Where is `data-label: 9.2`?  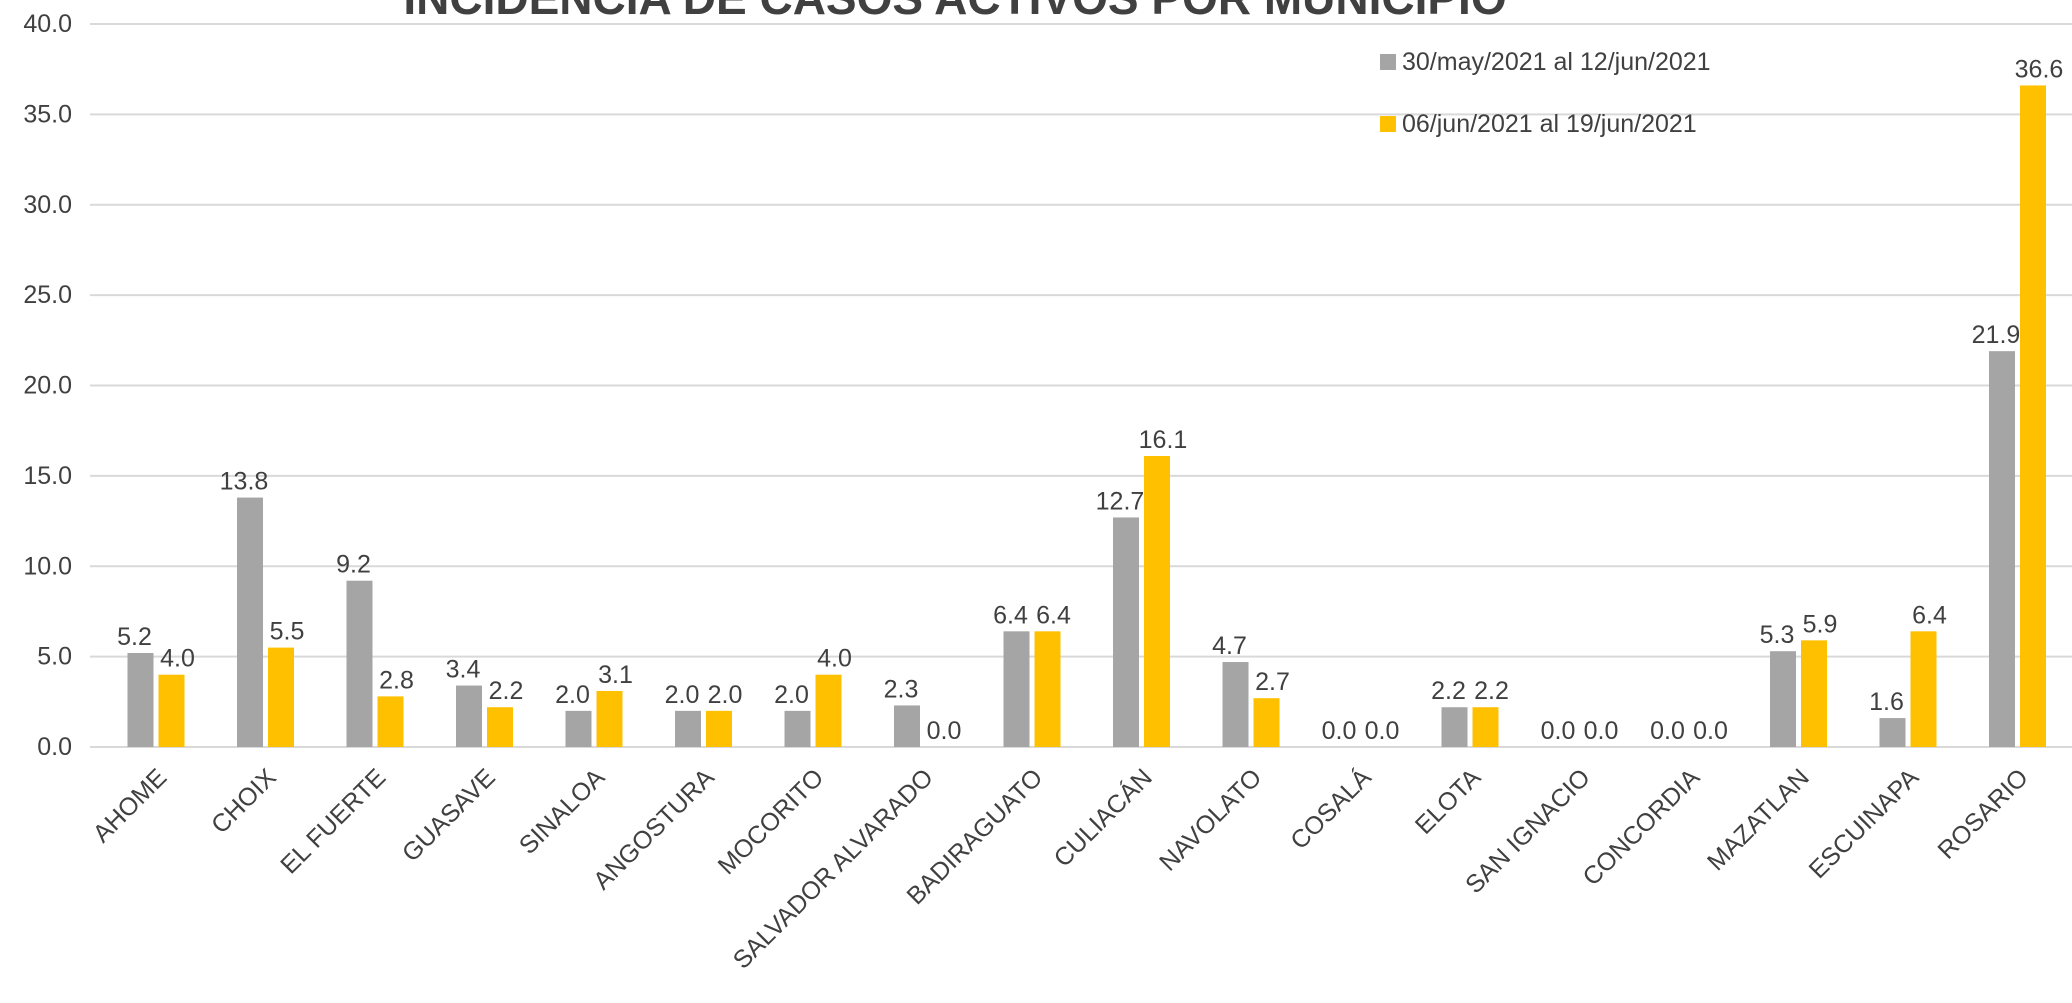 data-label: 9.2 is located at coordinates (353, 565).